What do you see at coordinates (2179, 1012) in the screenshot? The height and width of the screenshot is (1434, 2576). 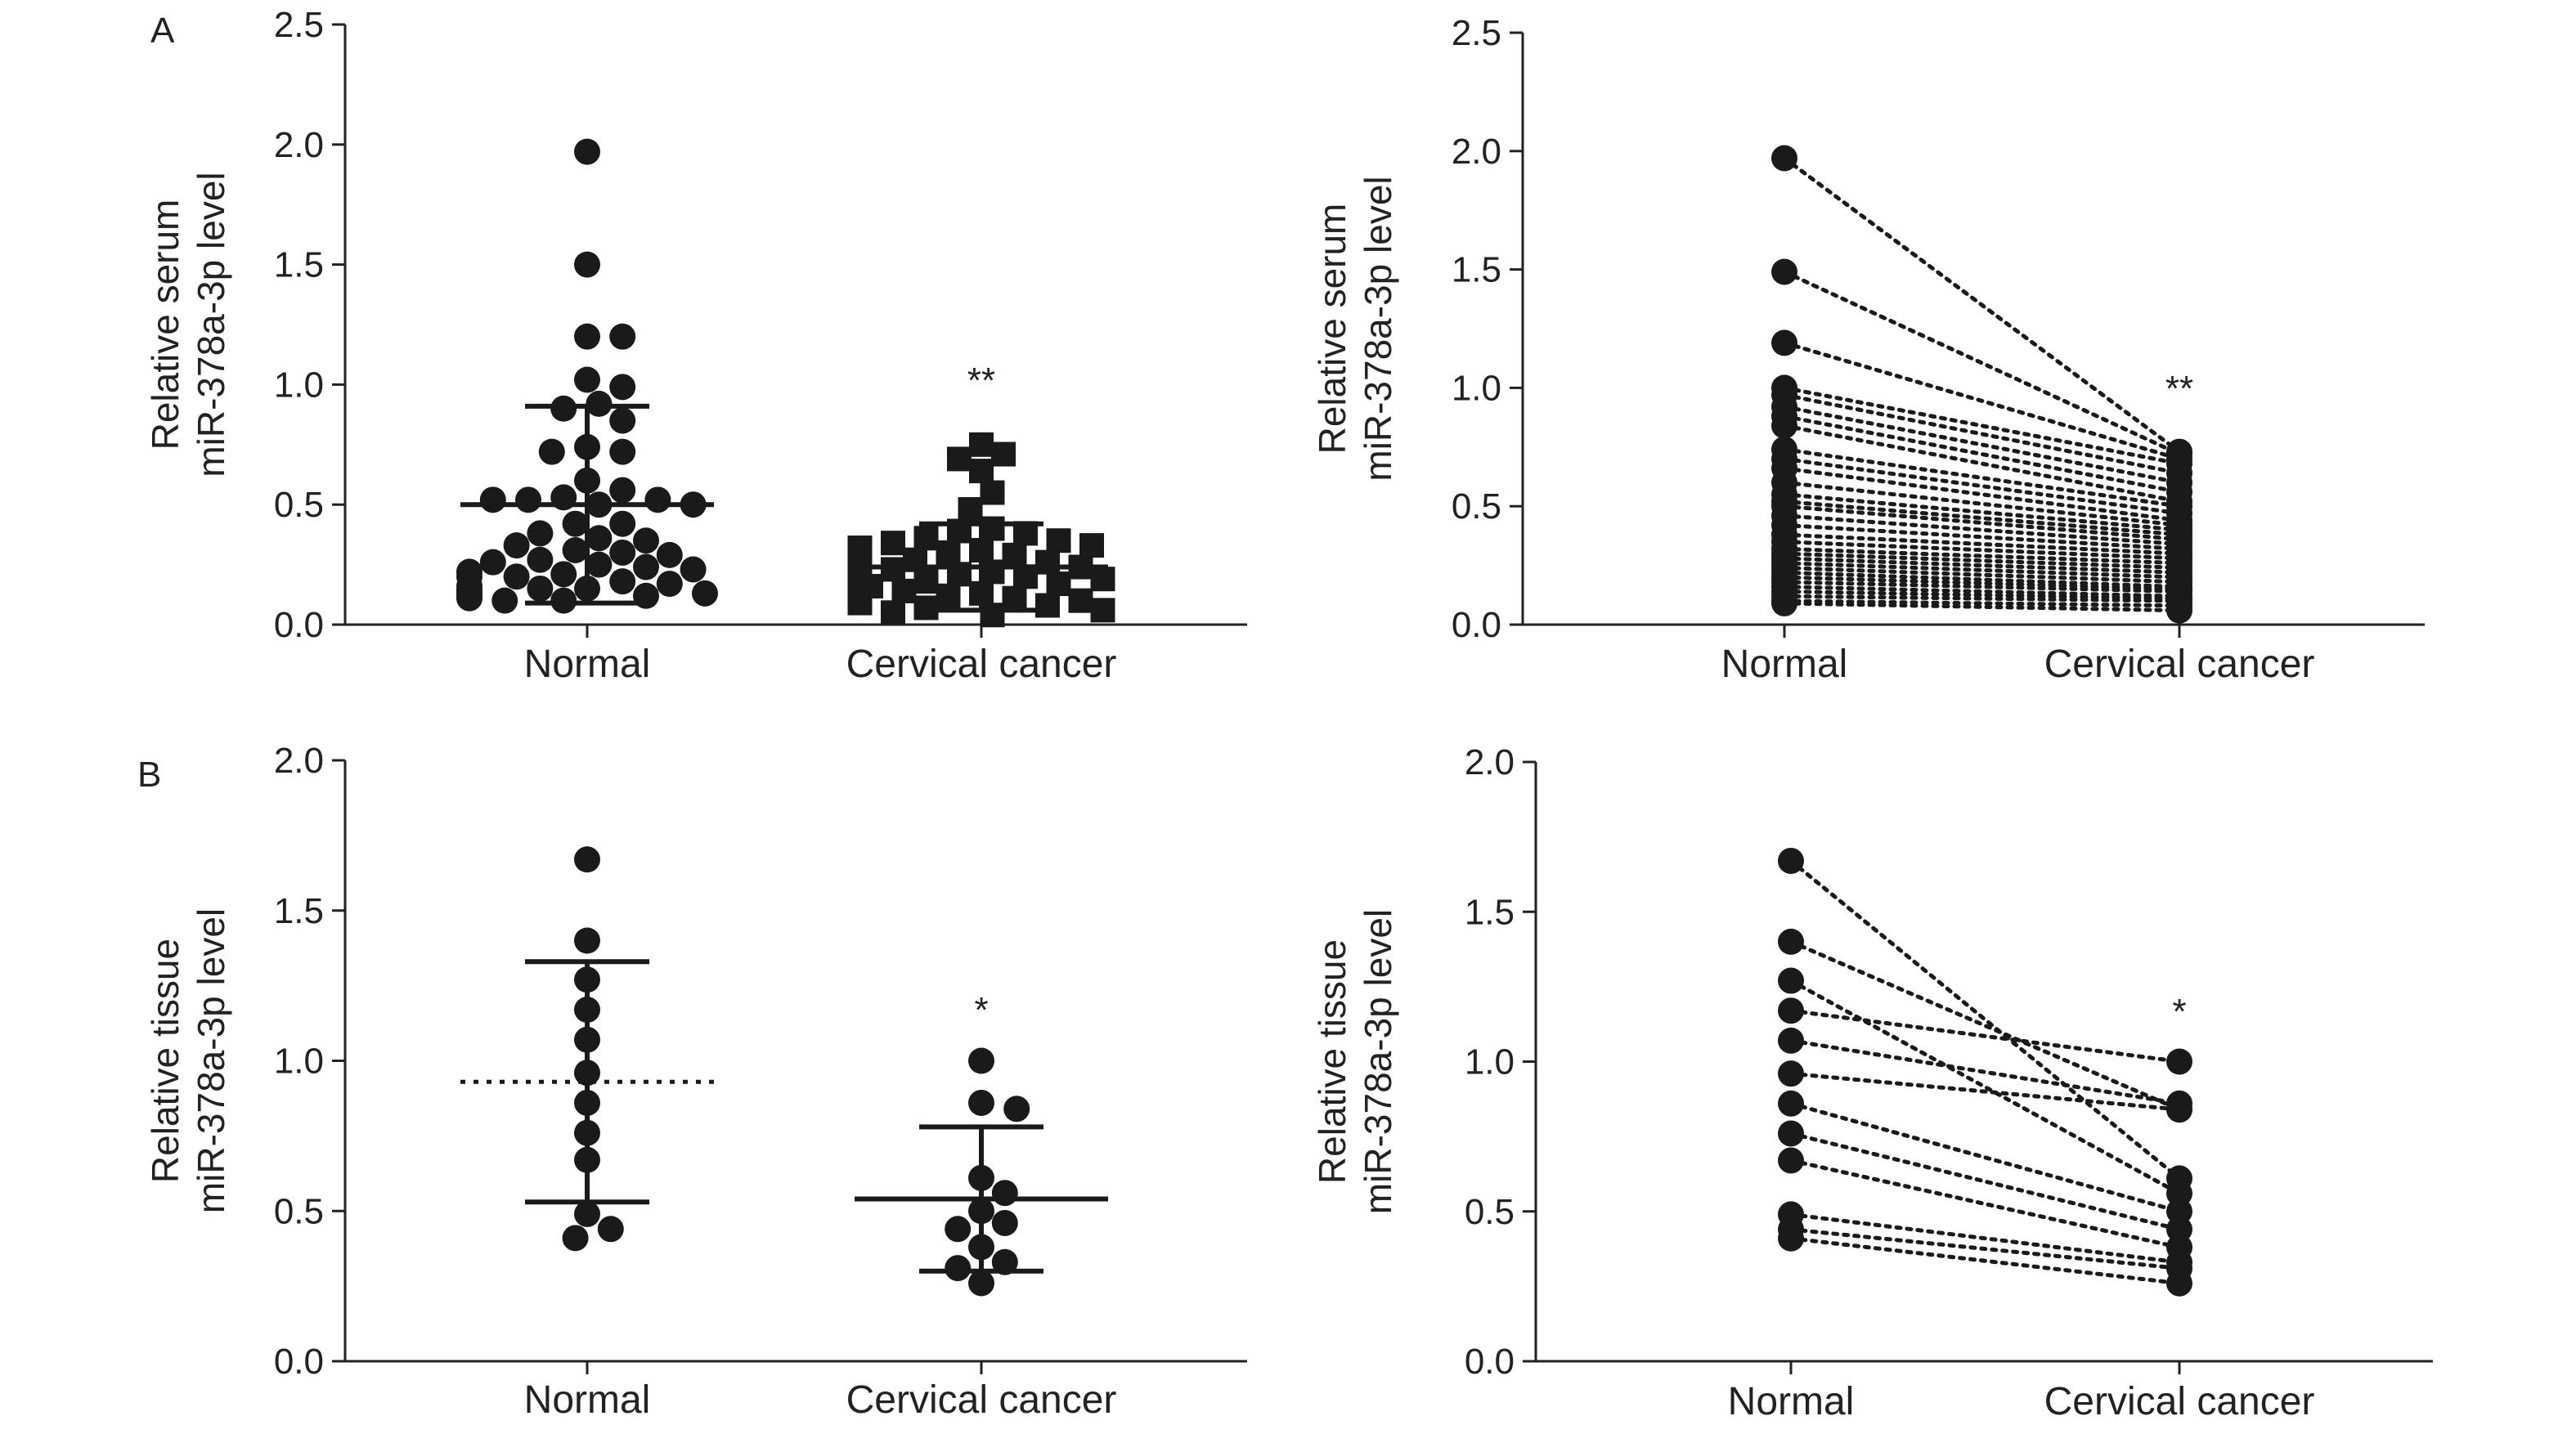 I see `significance-mark: *` at bounding box center [2179, 1012].